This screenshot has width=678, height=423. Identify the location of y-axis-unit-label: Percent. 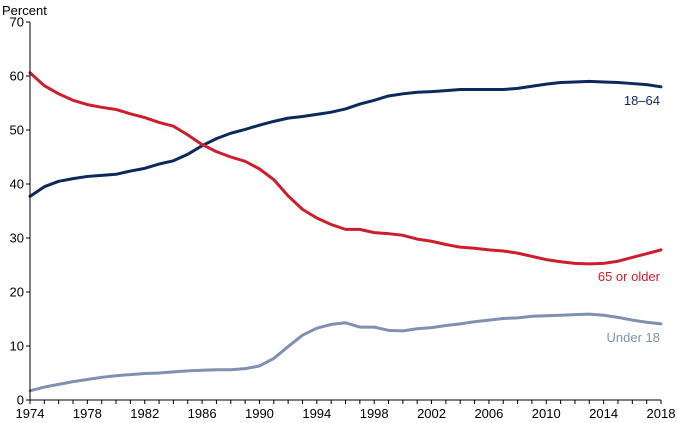
(24, 10).